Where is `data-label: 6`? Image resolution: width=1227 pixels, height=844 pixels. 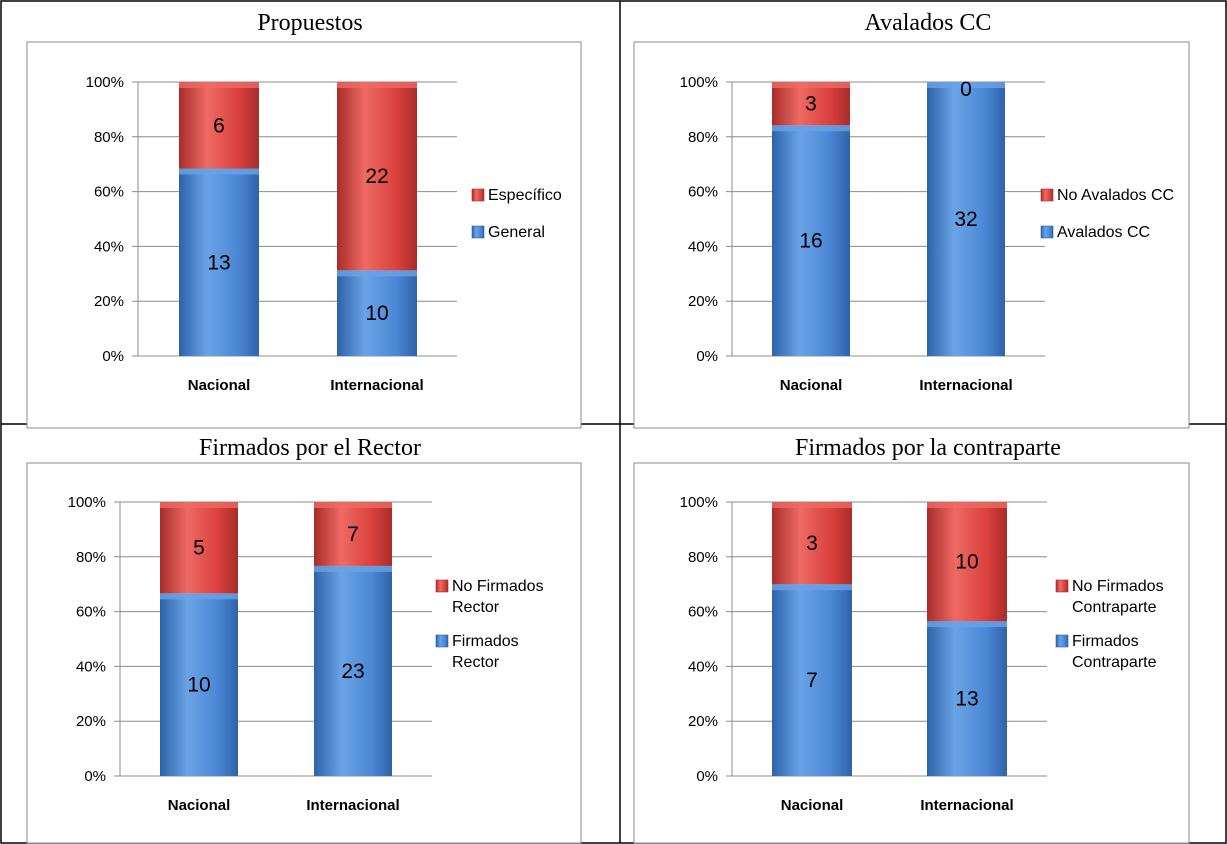 data-label: 6 is located at coordinates (219, 125).